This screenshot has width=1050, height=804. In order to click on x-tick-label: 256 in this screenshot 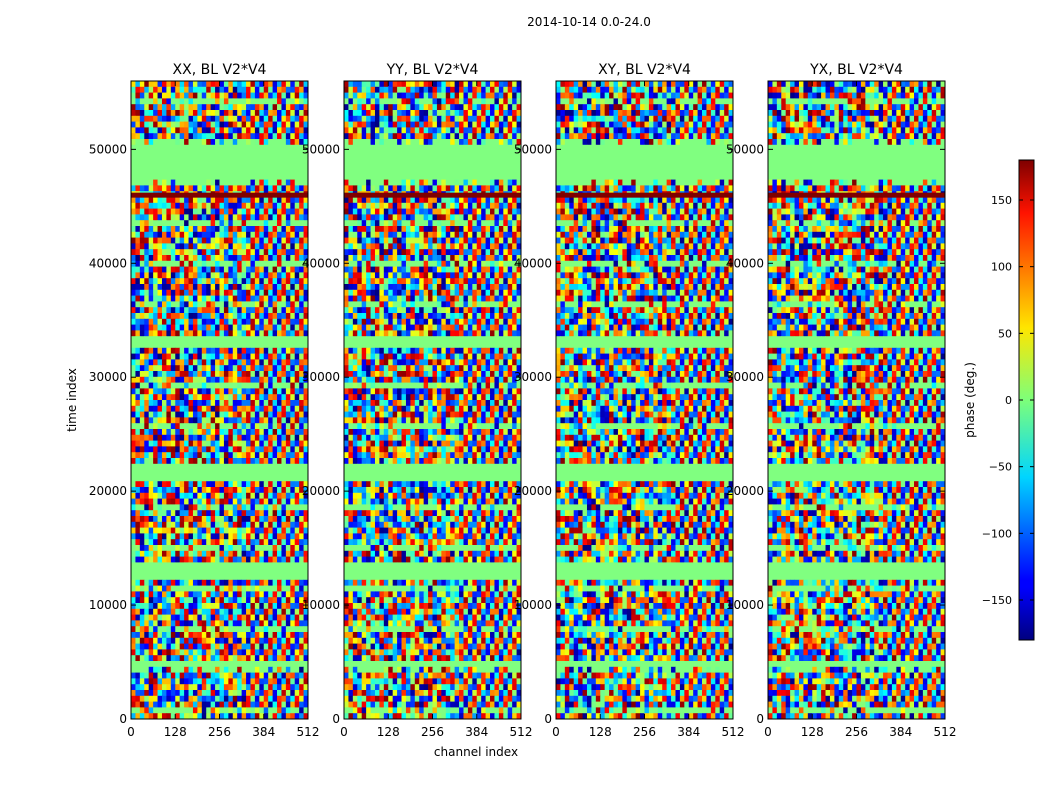, I will do `click(219, 732)`.